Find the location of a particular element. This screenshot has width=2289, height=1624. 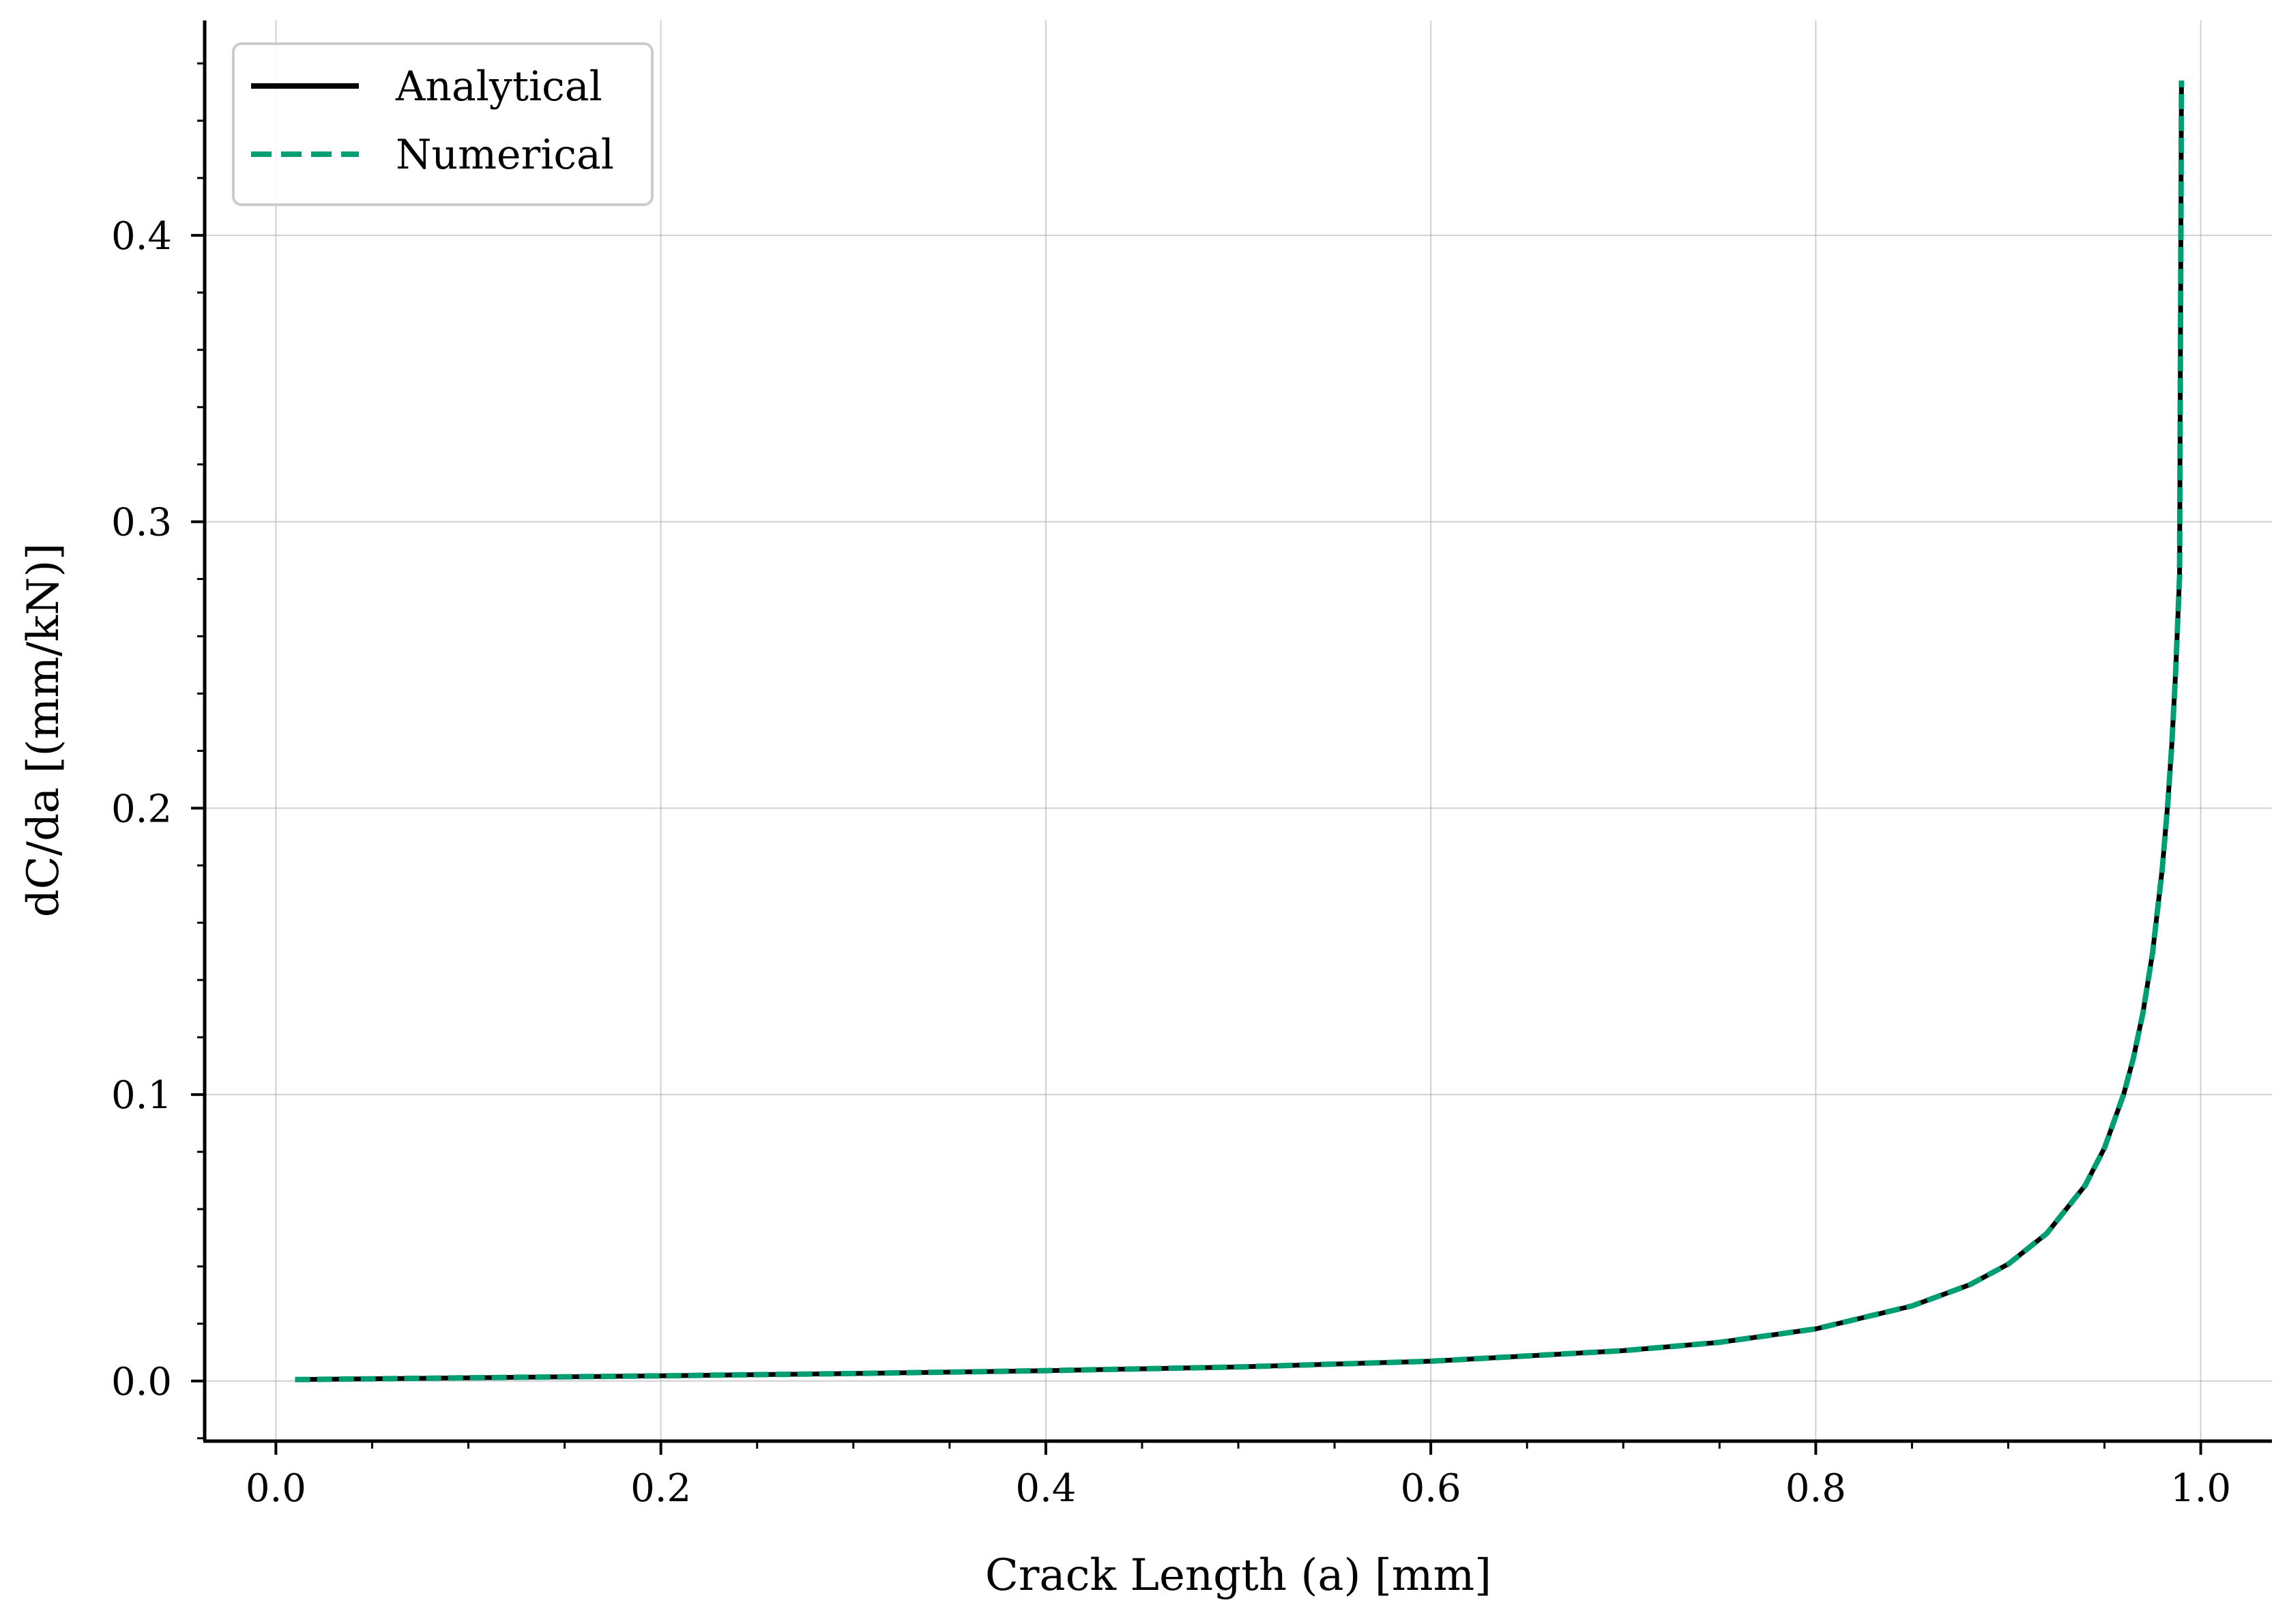

y-tick-label: 0.4 is located at coordinates (141, 236).